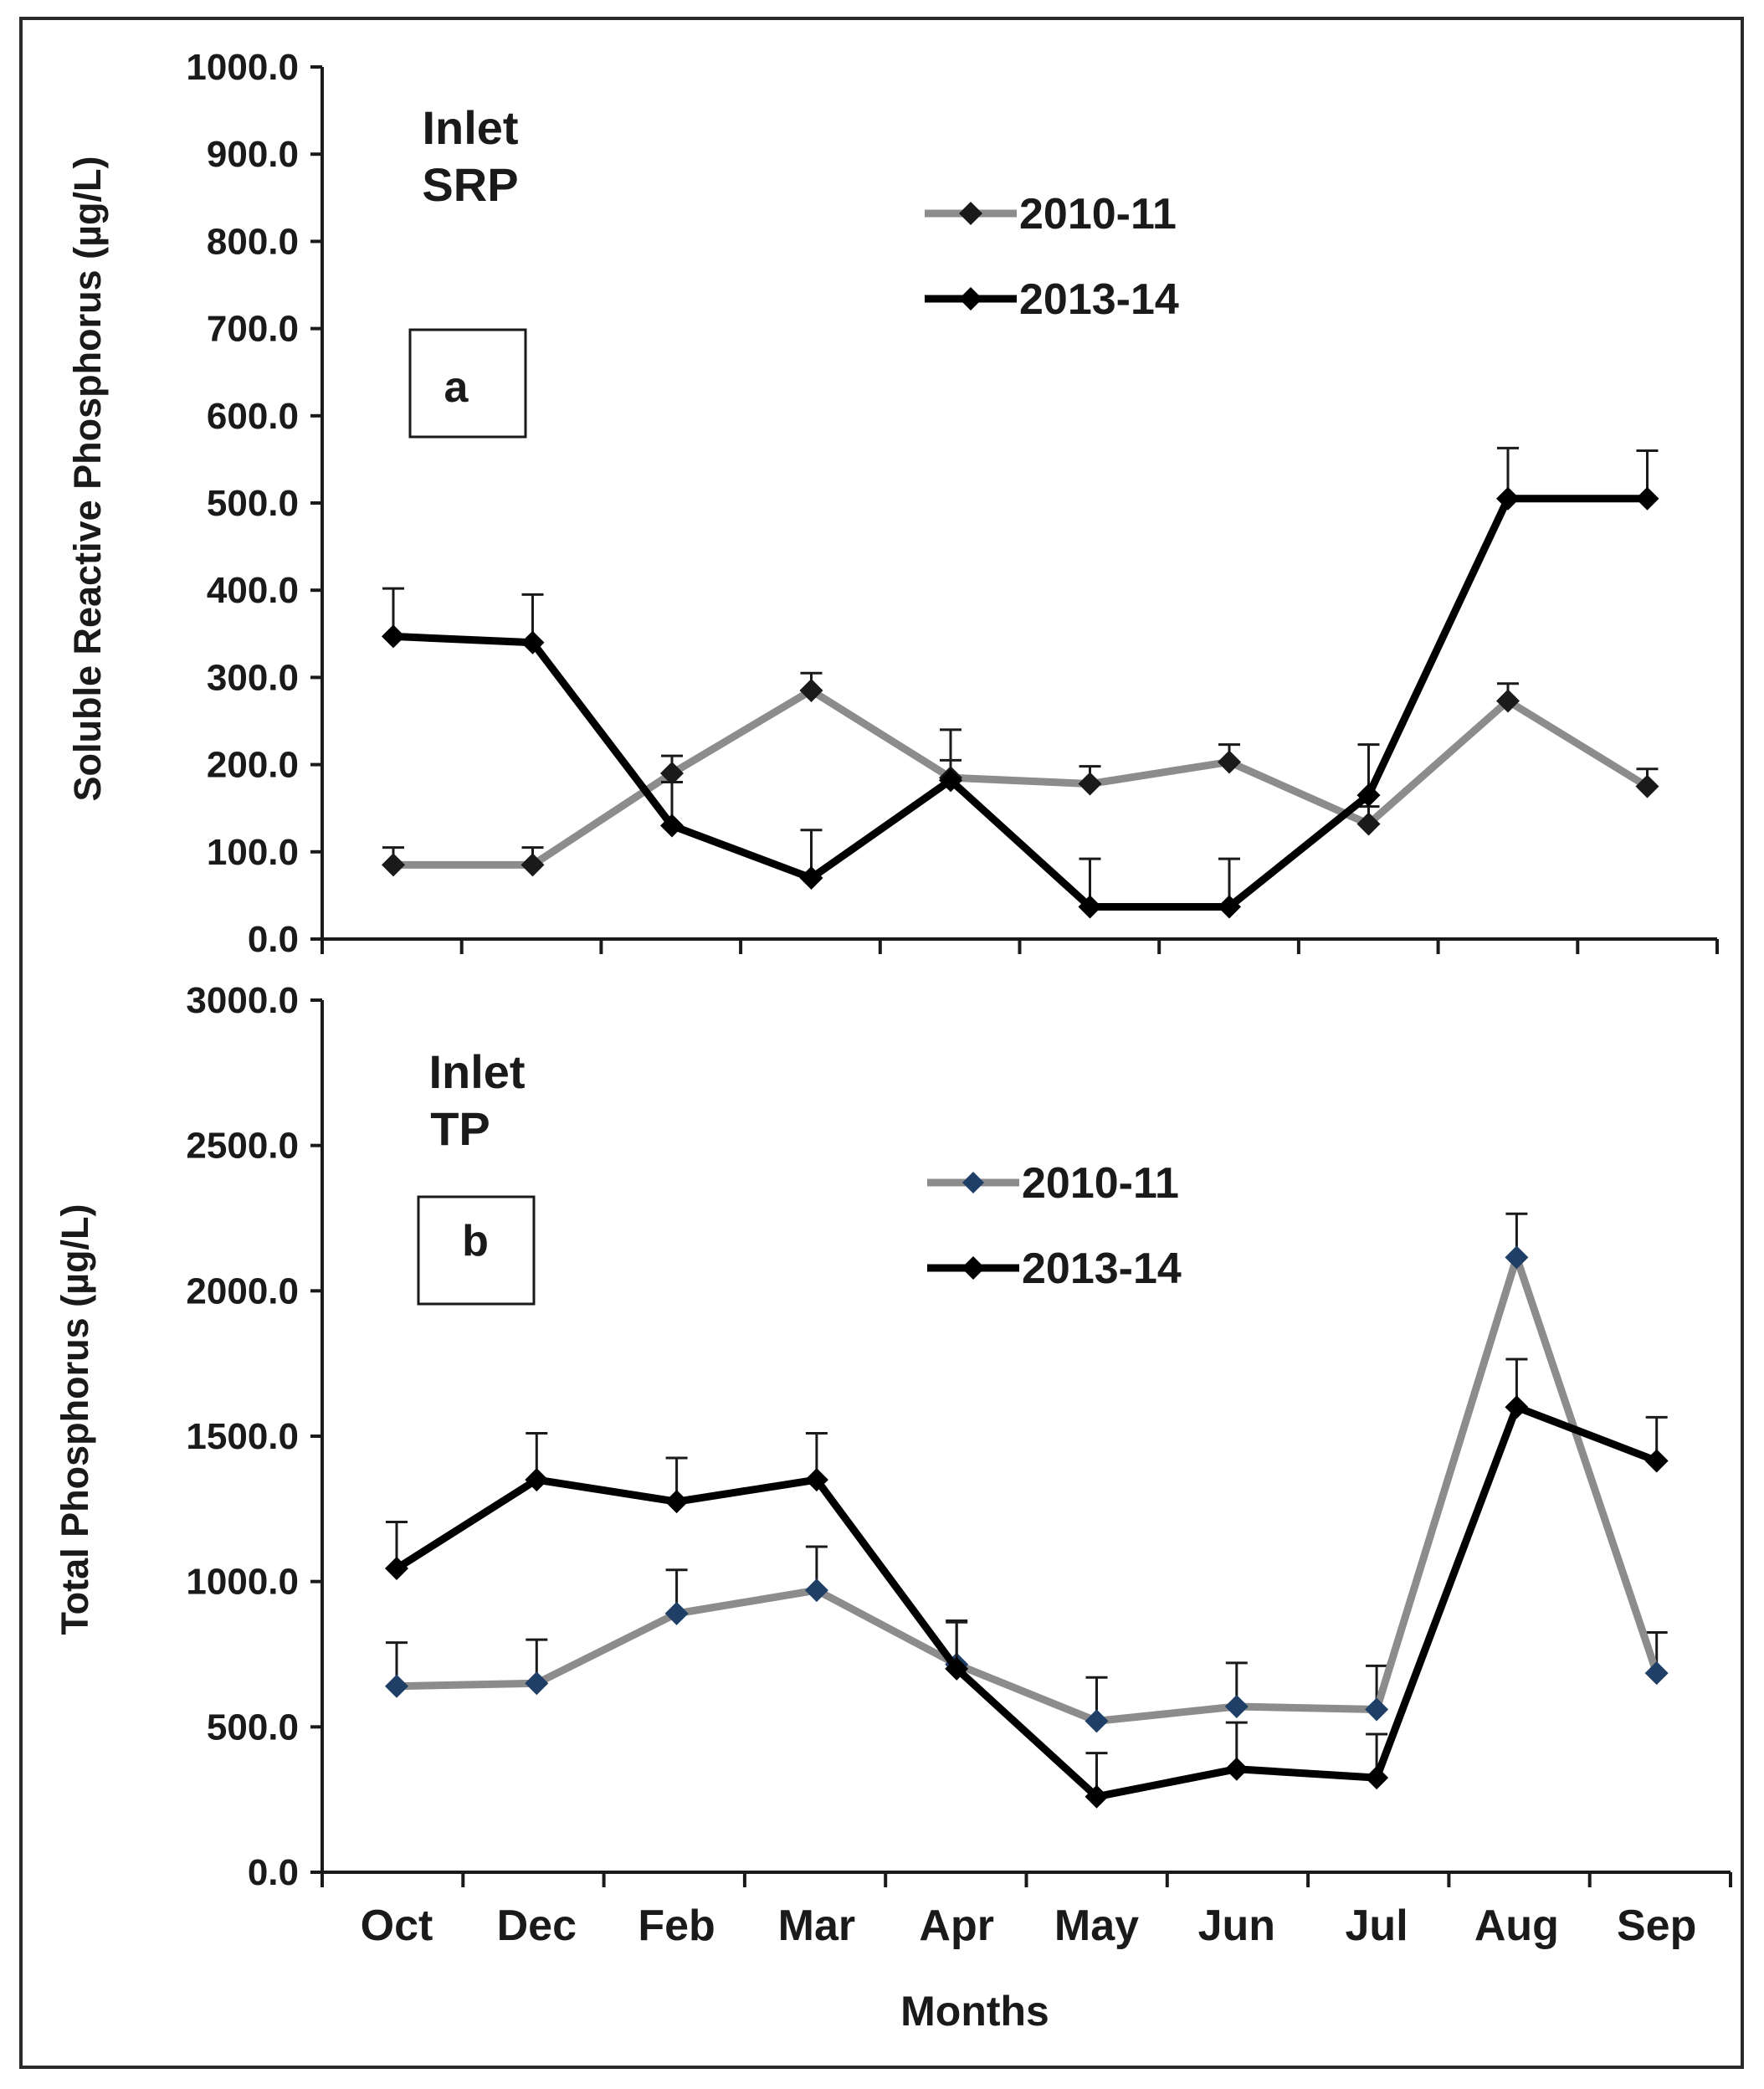 The image size is (1764, 2089). What do you see at coordinates (242, 1000) in the screenshot?
I see `y-tick-label: 3000.0` at bounding box center [242, 1000].